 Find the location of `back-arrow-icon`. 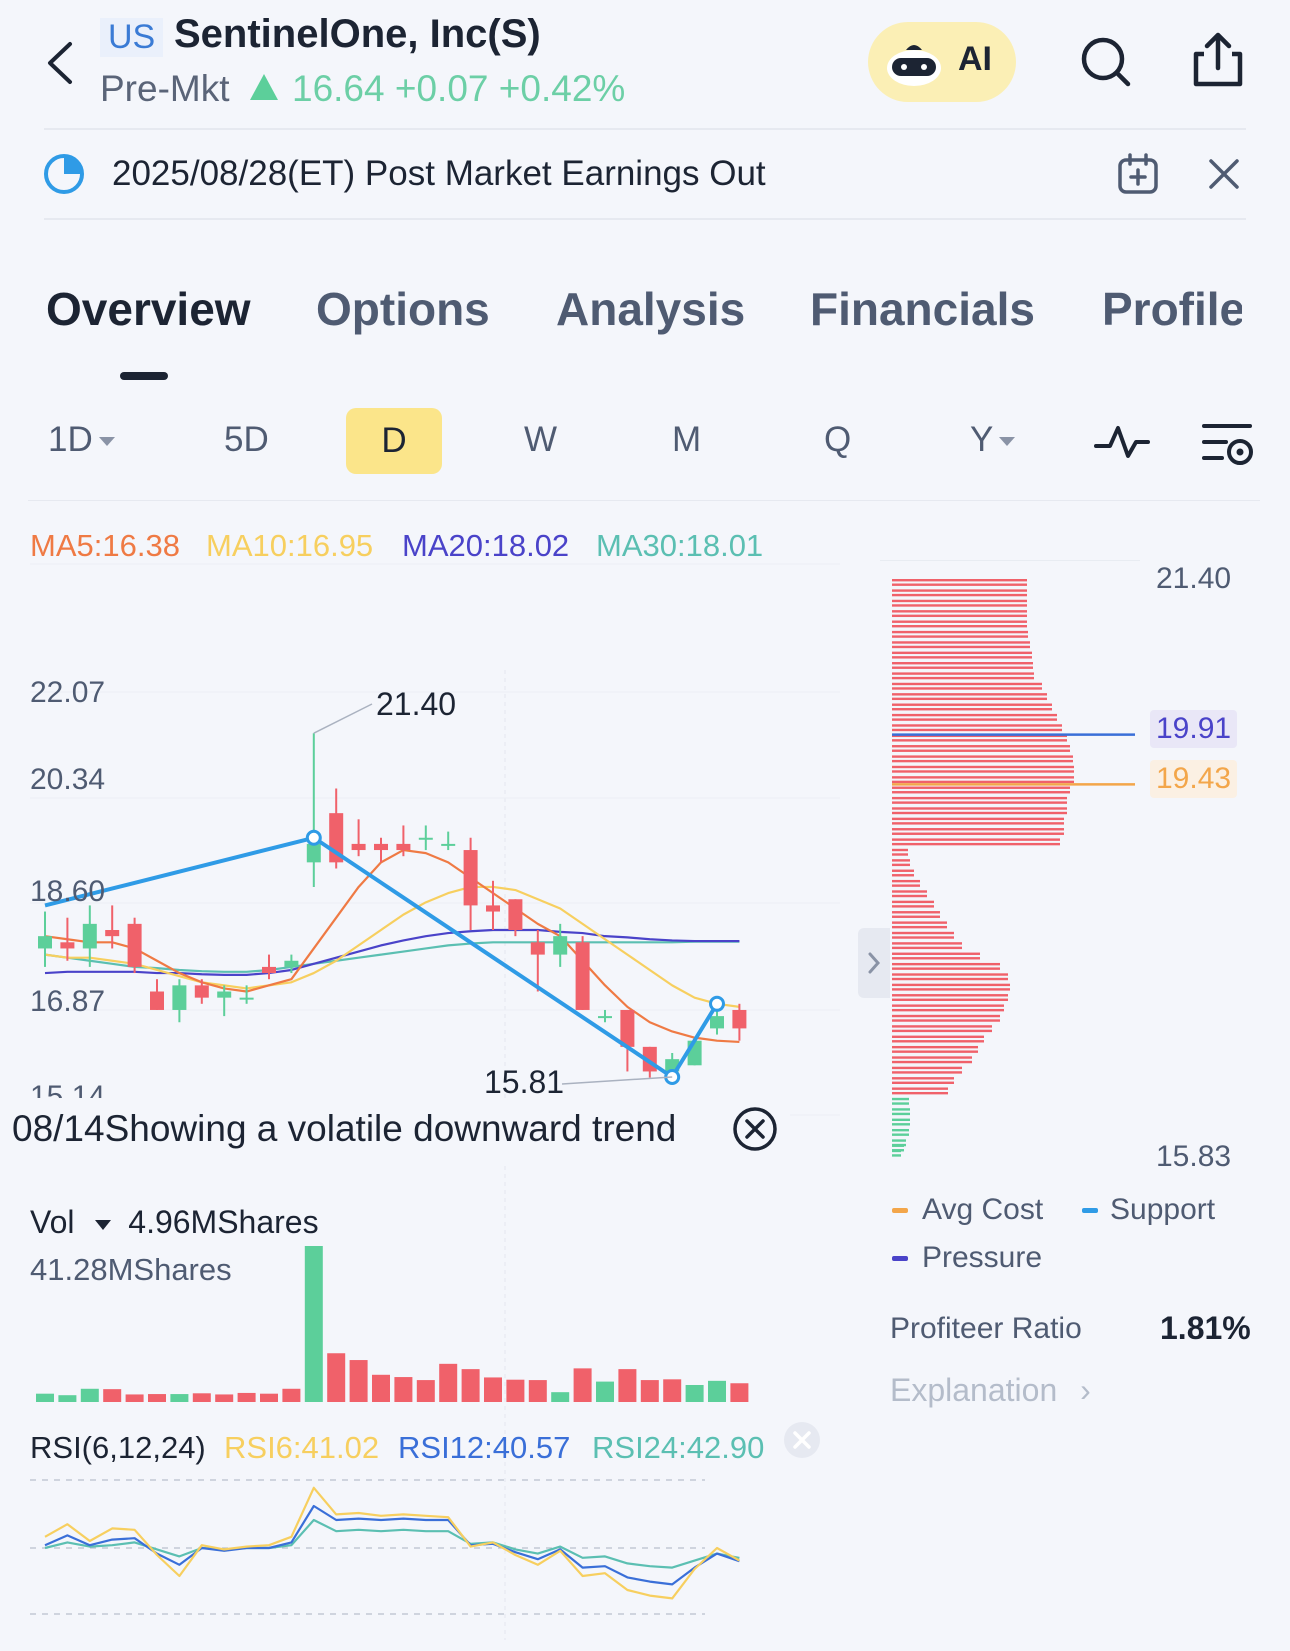

back-arrow-icon is located at coordinates (60, 63).